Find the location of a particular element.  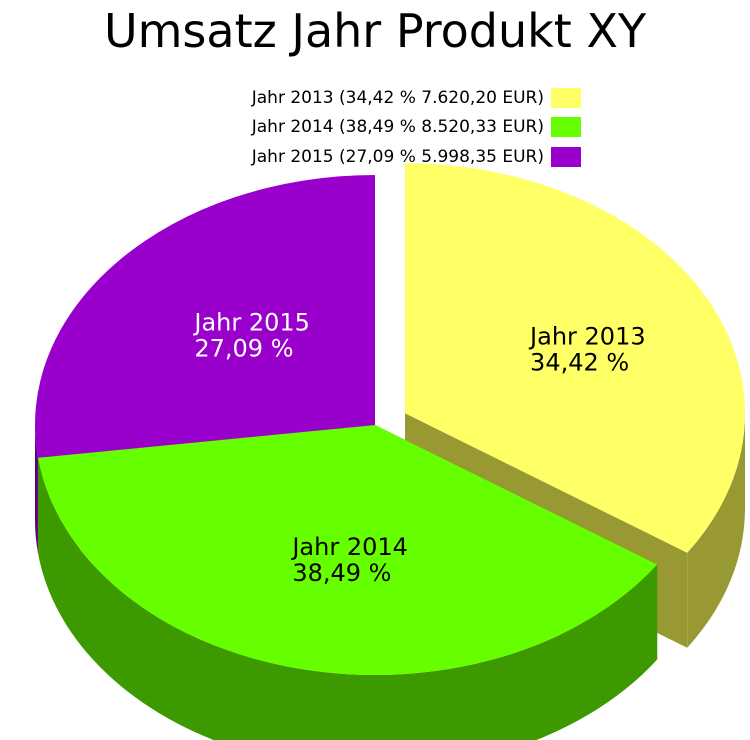

slice-label-percent: 38,49 % is located at coordinates (341, 573).